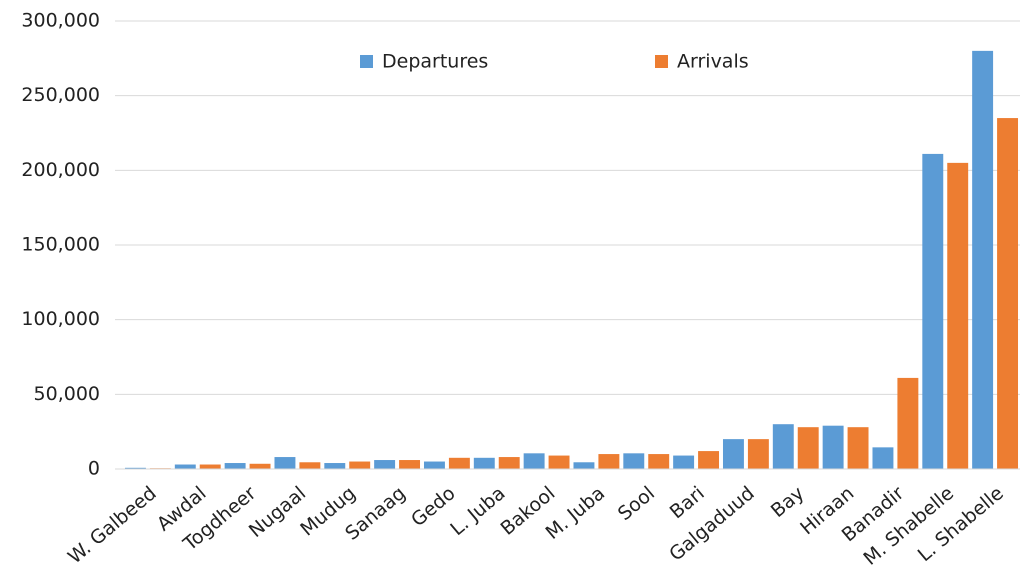 The image size is (1025, 575). Describe the element at coordinates (636, 503) in the screenshot. I see `x-tick-label: Sool` at that location.